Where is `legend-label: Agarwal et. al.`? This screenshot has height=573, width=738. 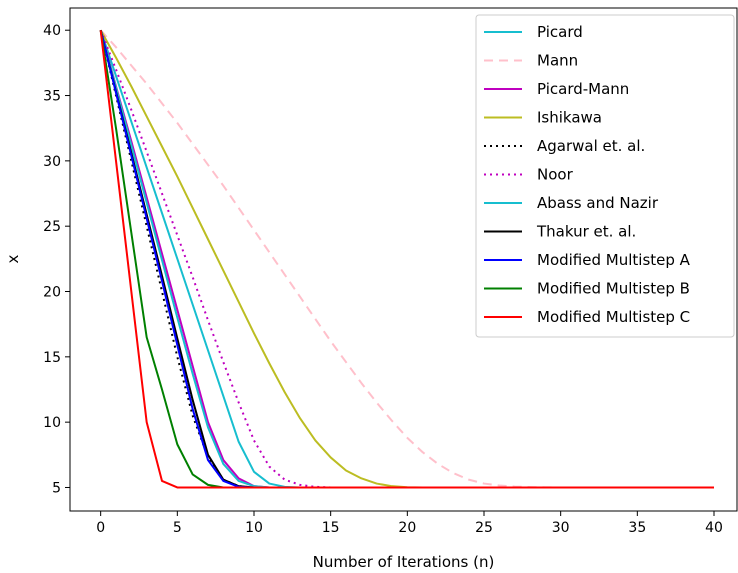 legend-label: Agarwal et. al. is located at coordinates (591, 146).